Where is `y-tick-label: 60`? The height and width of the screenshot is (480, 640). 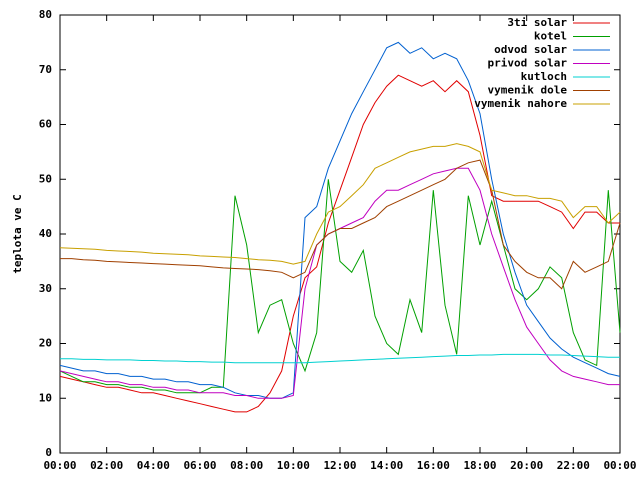 y-tick-label: 60 is located at coordinates (45, 124).